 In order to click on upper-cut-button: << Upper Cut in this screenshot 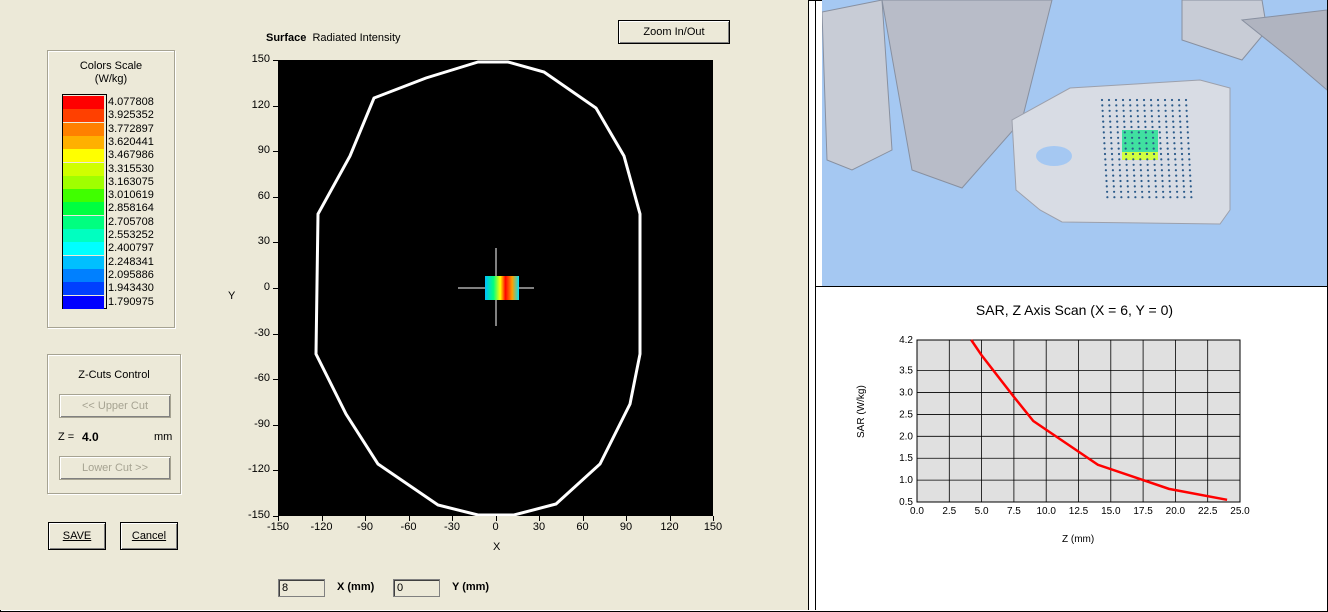, I will do `click(115, 406)`.